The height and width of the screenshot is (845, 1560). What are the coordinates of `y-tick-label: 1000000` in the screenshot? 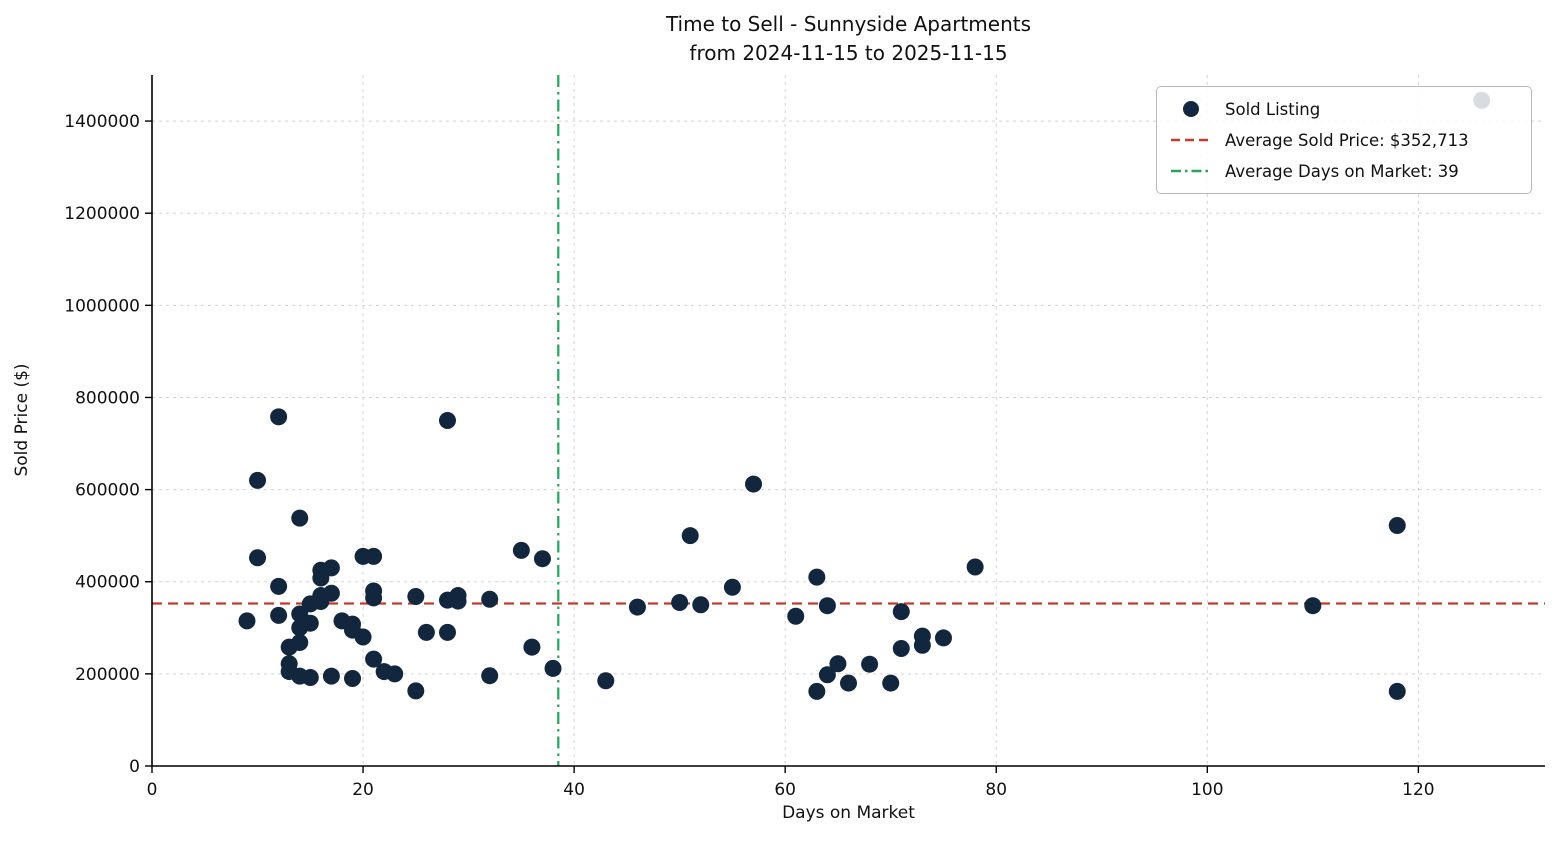 It's located at (102, 306).